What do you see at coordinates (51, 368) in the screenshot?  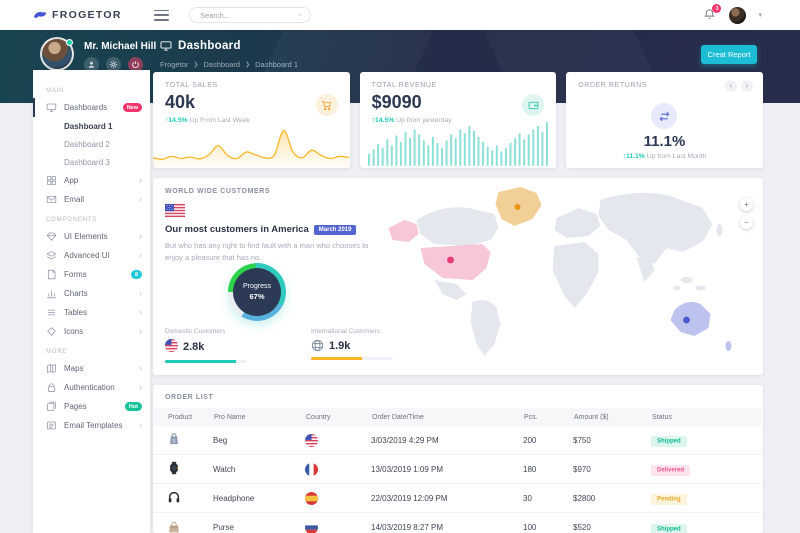 I see `map-icon` at bounding box center [51, 368].